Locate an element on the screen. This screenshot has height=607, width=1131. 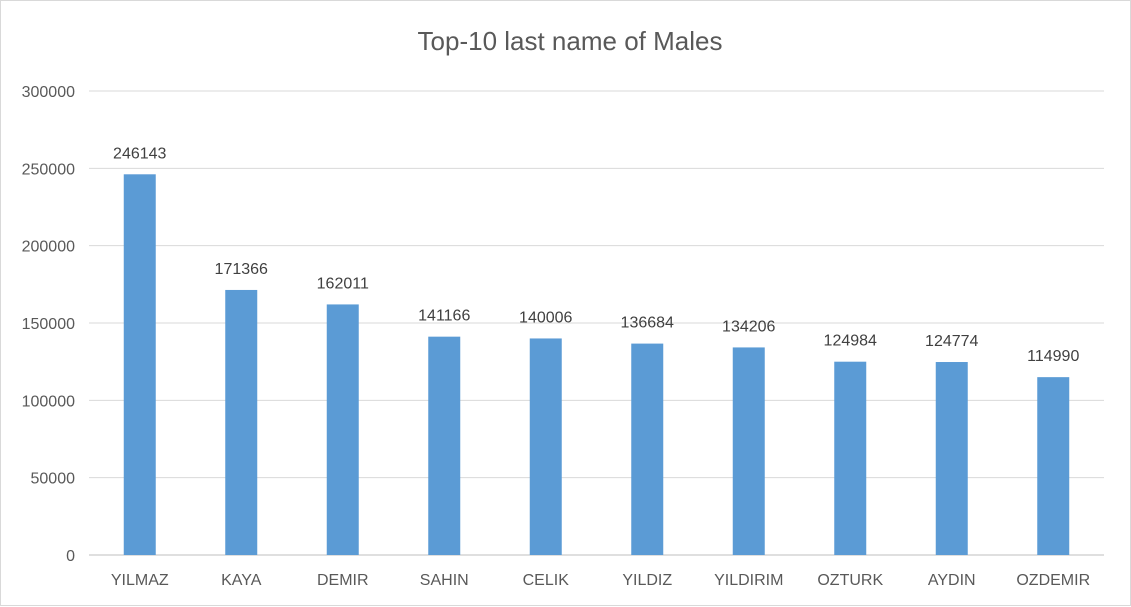
bar-yilmaz is located at coordinates (139, 364).